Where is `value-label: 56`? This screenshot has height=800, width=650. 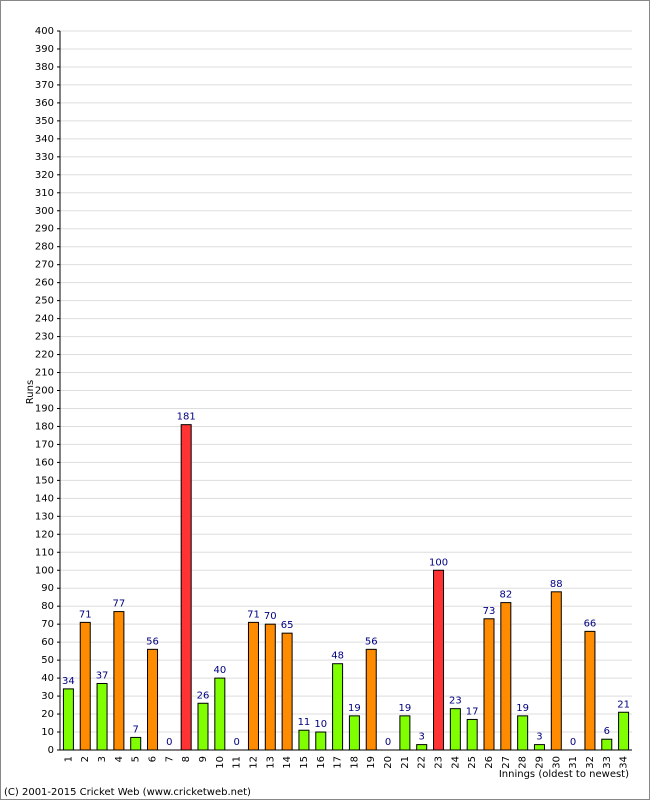 value-label: 56 is located at coordinates (152, 641).